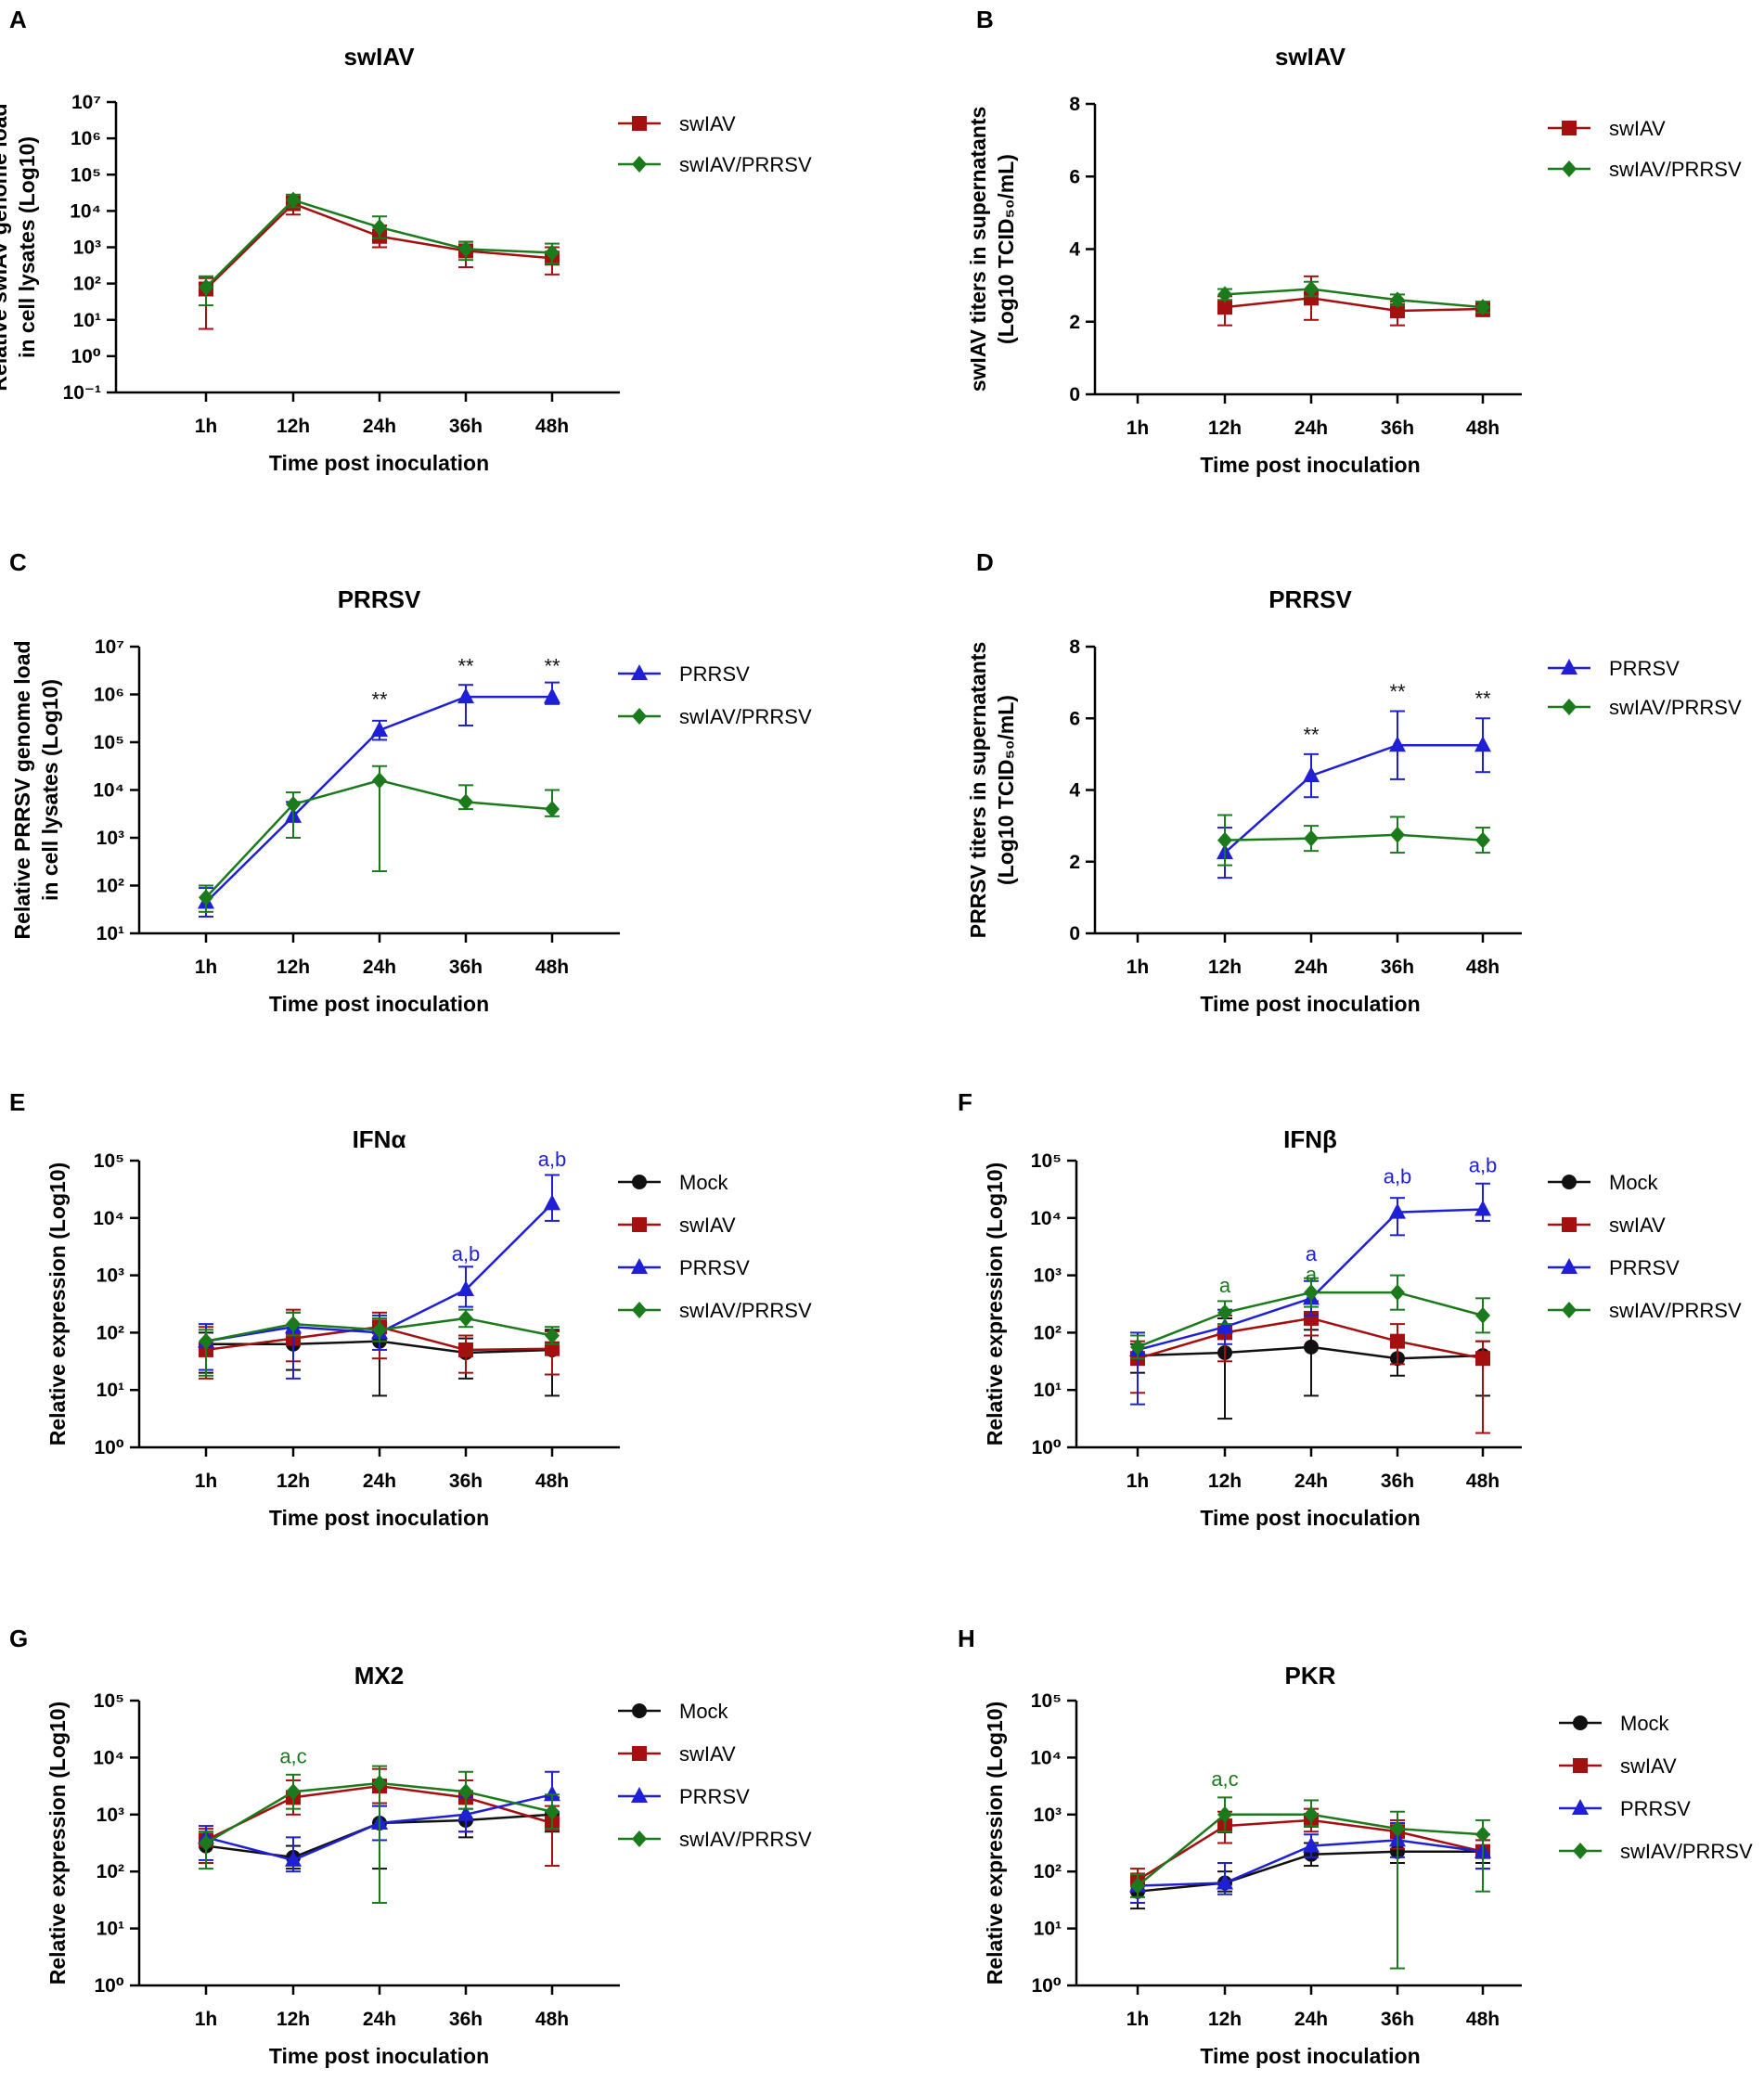  What do you see at coordinates (380, 599) in the screenshot?
I see `chart-title: PRRSV` at bounding box center [380, 599].